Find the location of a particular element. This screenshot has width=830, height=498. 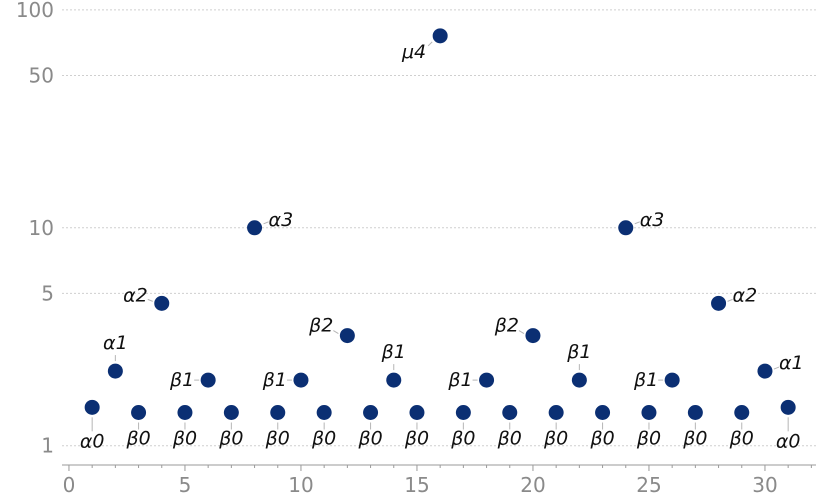

x-tick-label: 0 is located at coordinates (69, 485).